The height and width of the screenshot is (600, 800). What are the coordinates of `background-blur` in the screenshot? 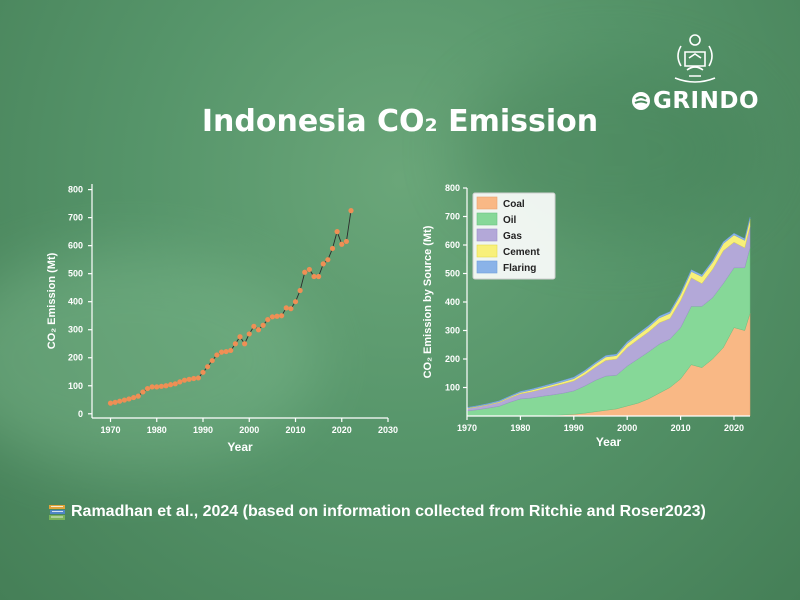 It's located at (160, 360).